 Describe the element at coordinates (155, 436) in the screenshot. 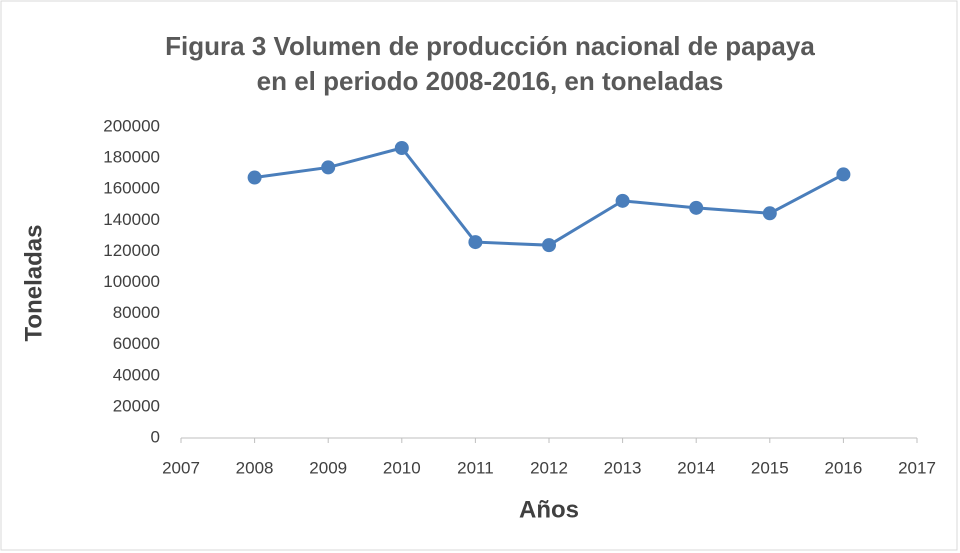

I see `y-tick-label: 0` at that location.